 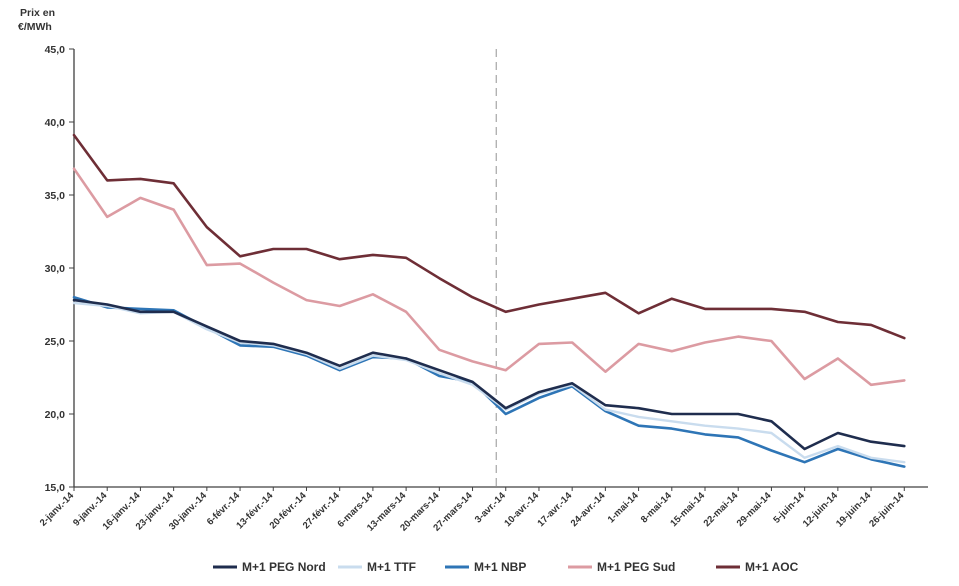 What do you see at coordinates (55, 196) in the screenshot?
I see `y-tick-label: 35,0` at bounding box center [55, 196].